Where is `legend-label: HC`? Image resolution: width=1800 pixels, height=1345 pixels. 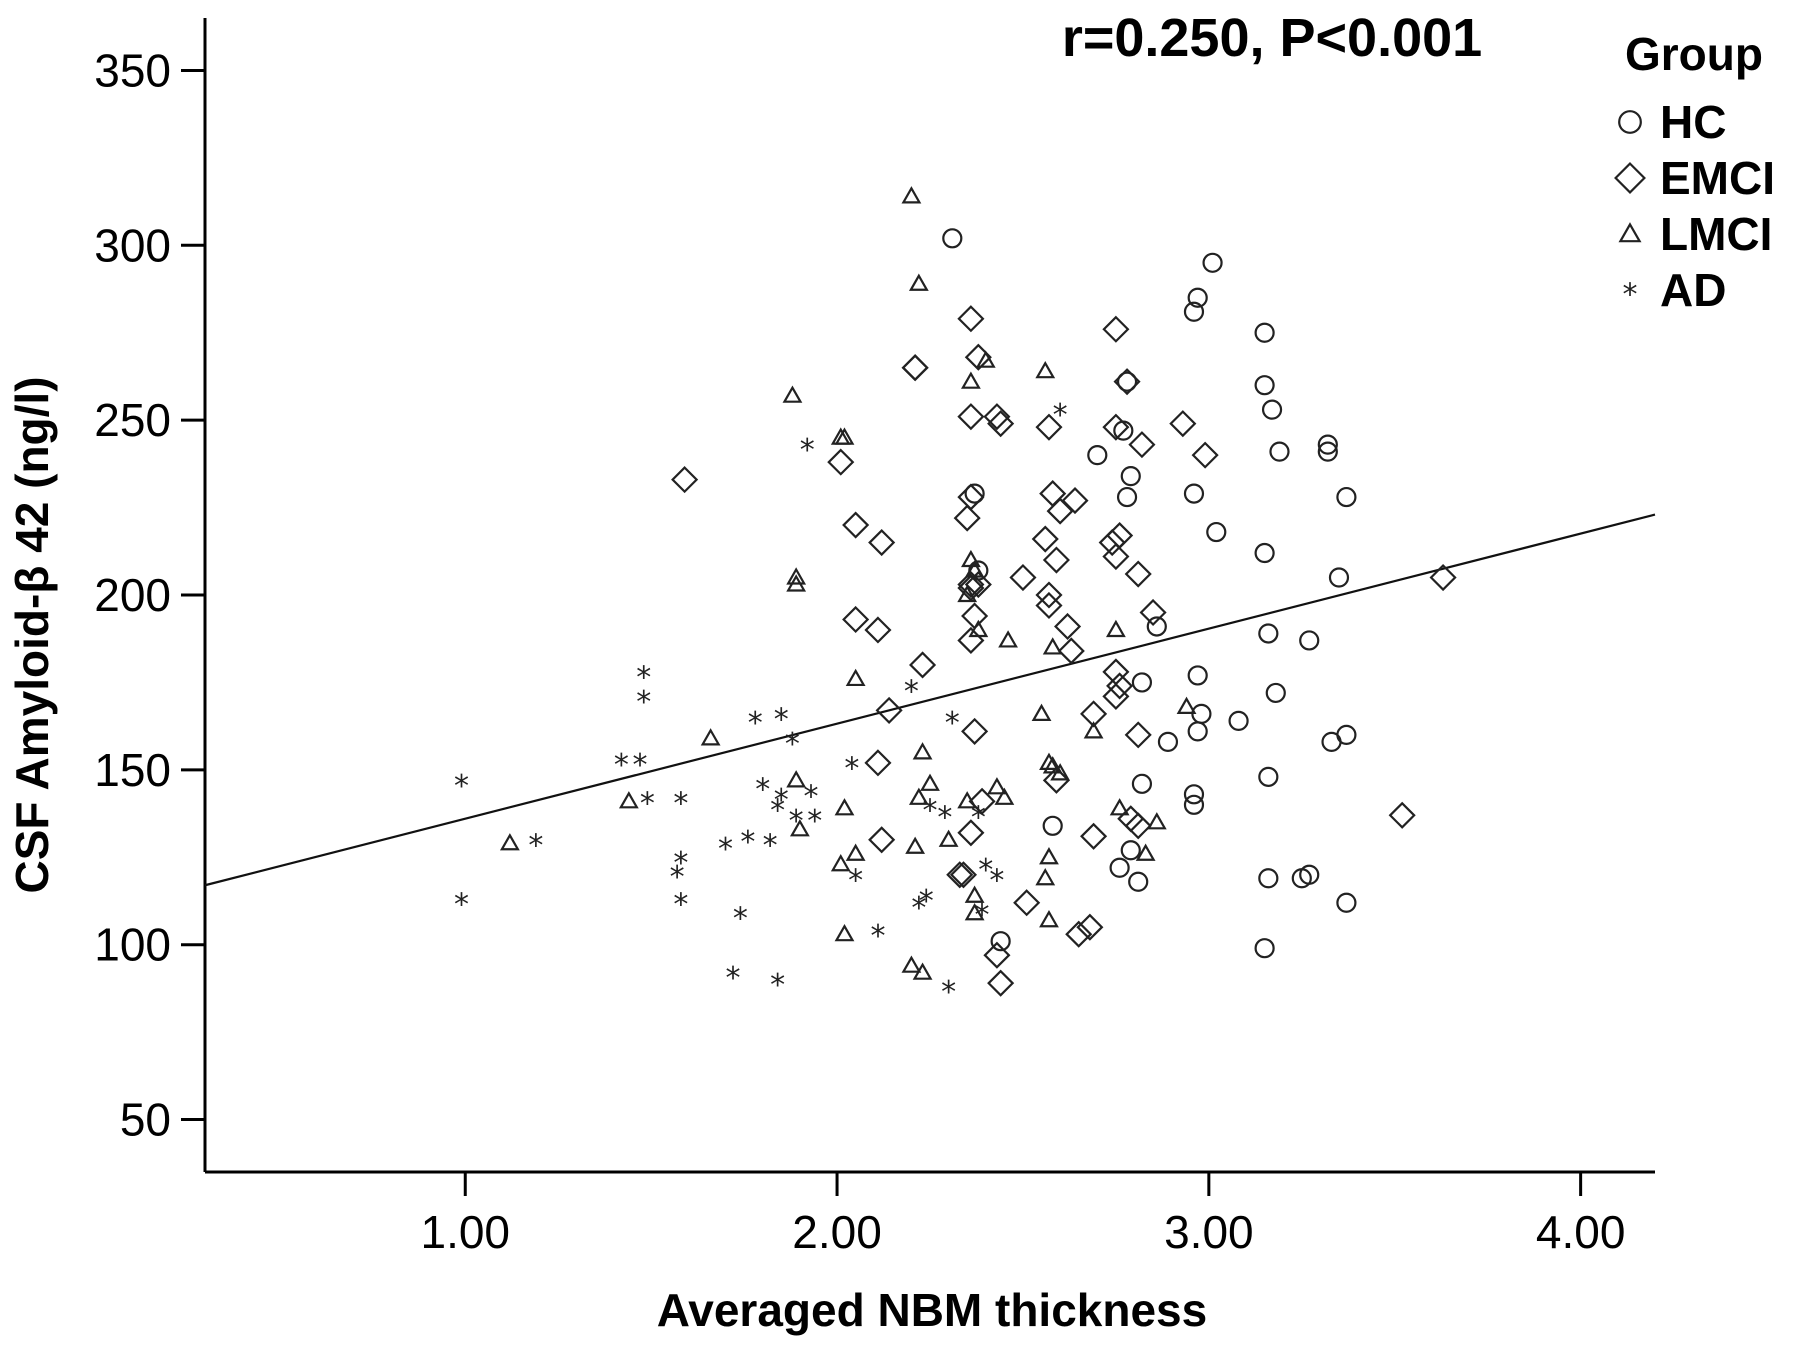 legend-label: HC is located at coordinates (1693, 122).